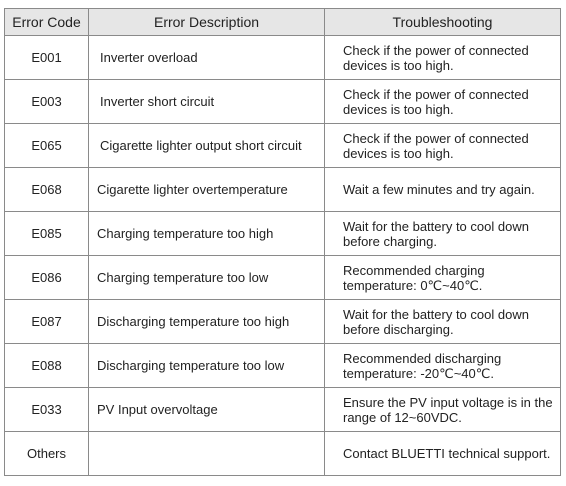 This screenshot has width=566, height=486. What do you see at coordinates (206, 409) in the screenshot?
I see `error-description-cell: PV Input overvoltage` at bounding box center [206, 409].